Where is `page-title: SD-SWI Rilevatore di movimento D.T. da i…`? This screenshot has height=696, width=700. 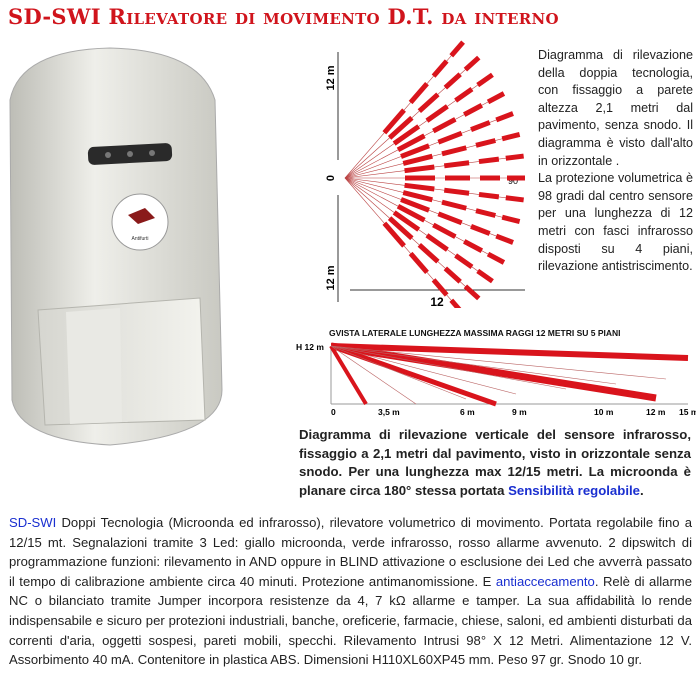
page-title: SD-SWI Rilevatore di movimento D.T. da i… is located at coordinates (283, 16).